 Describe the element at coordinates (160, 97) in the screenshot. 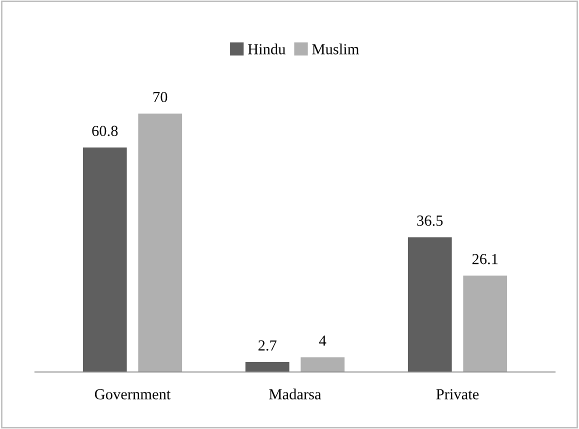

I see `data-label: 70` at that location.